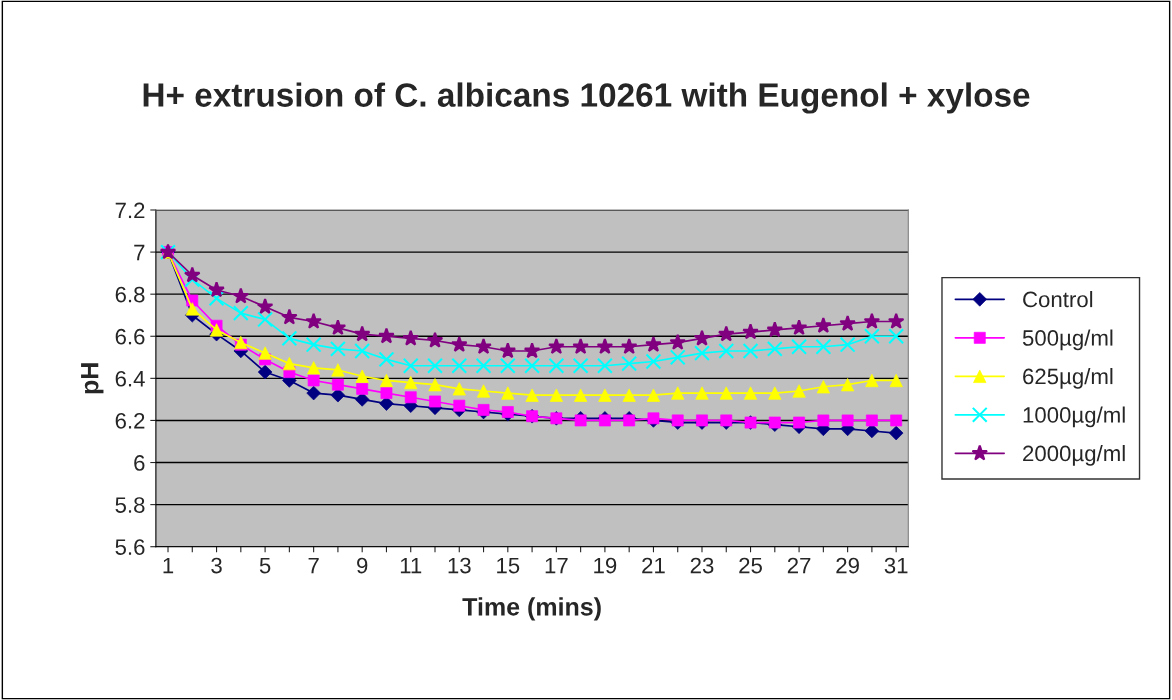 Image resolution: width=1172 pixels, height=700 pixels. I want to click on legend-label: 2000µg/ml, so click(1074, 455).